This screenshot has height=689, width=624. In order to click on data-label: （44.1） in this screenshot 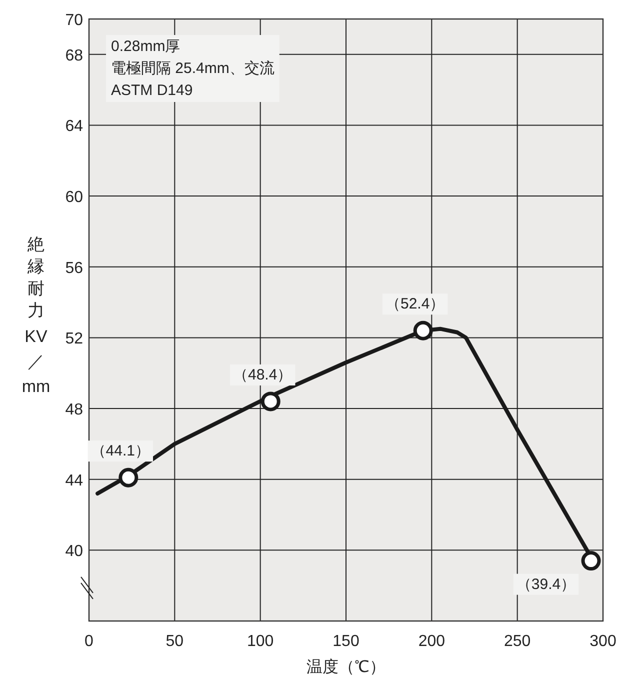, I will do `click(120, 451)`.